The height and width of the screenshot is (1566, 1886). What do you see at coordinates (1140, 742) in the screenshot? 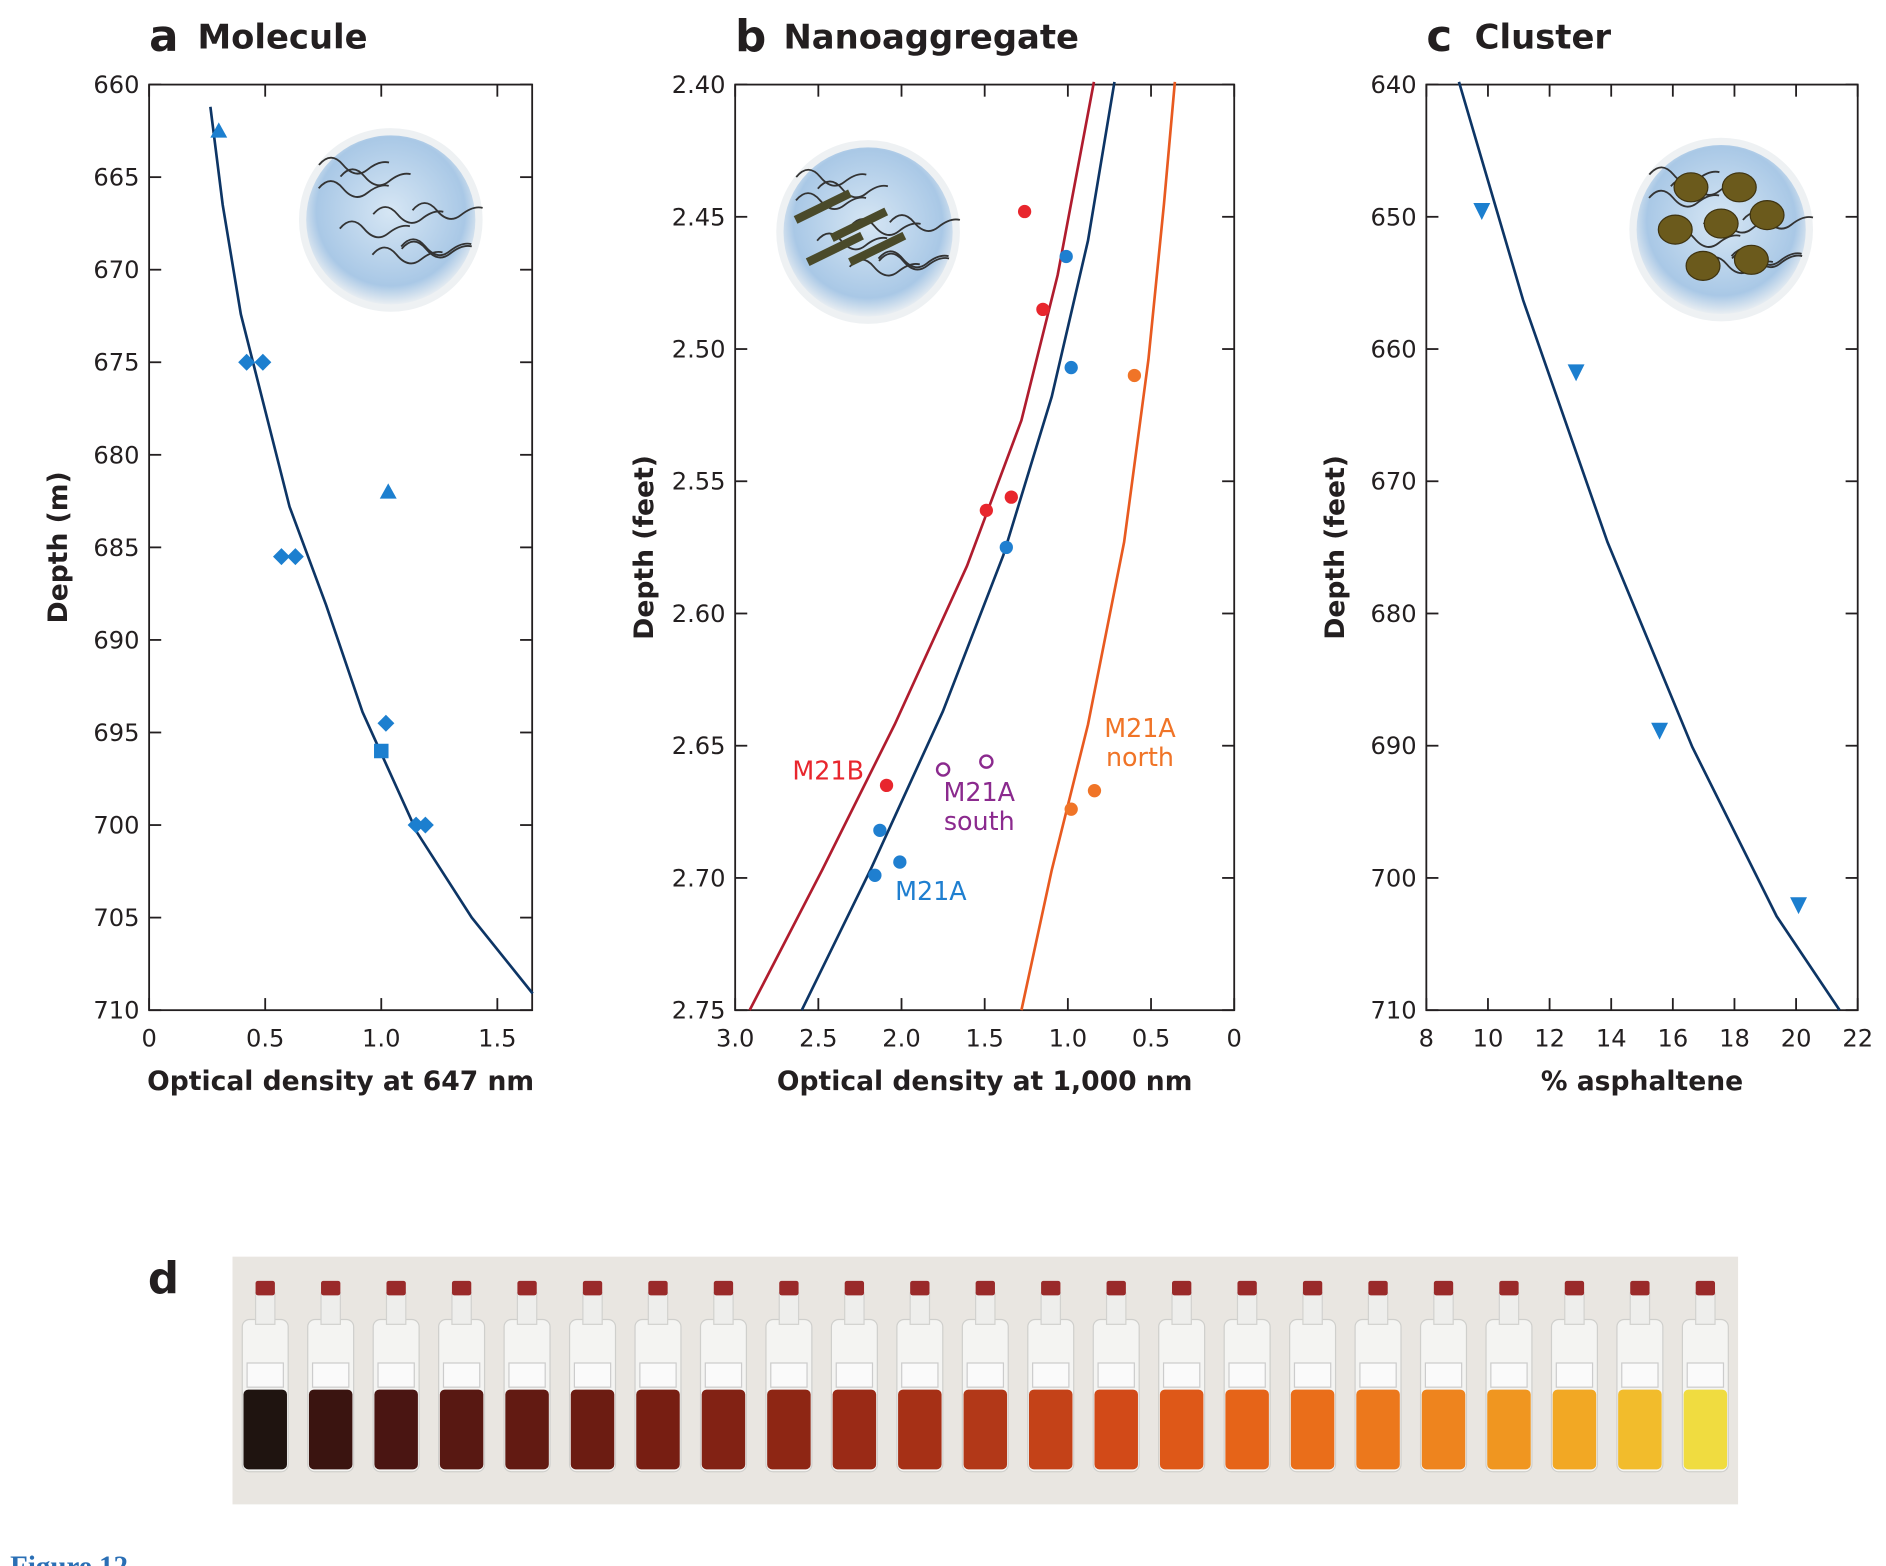
I see `series-label: M21A north` at bounding box center [1140, 742].